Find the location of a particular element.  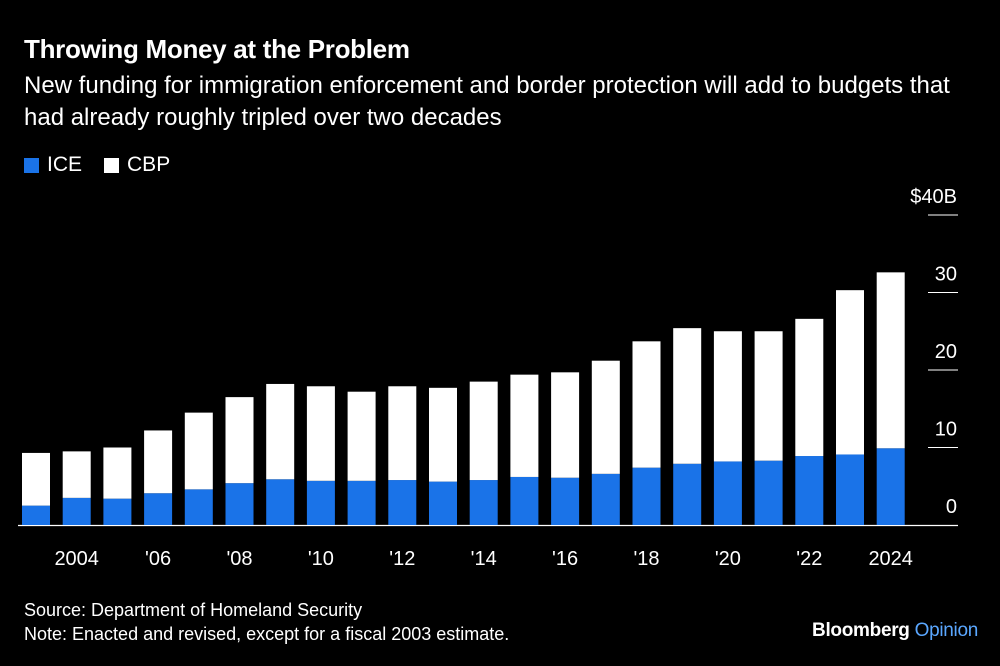

legend: ICE CBP is located at coordinates (108, 165).